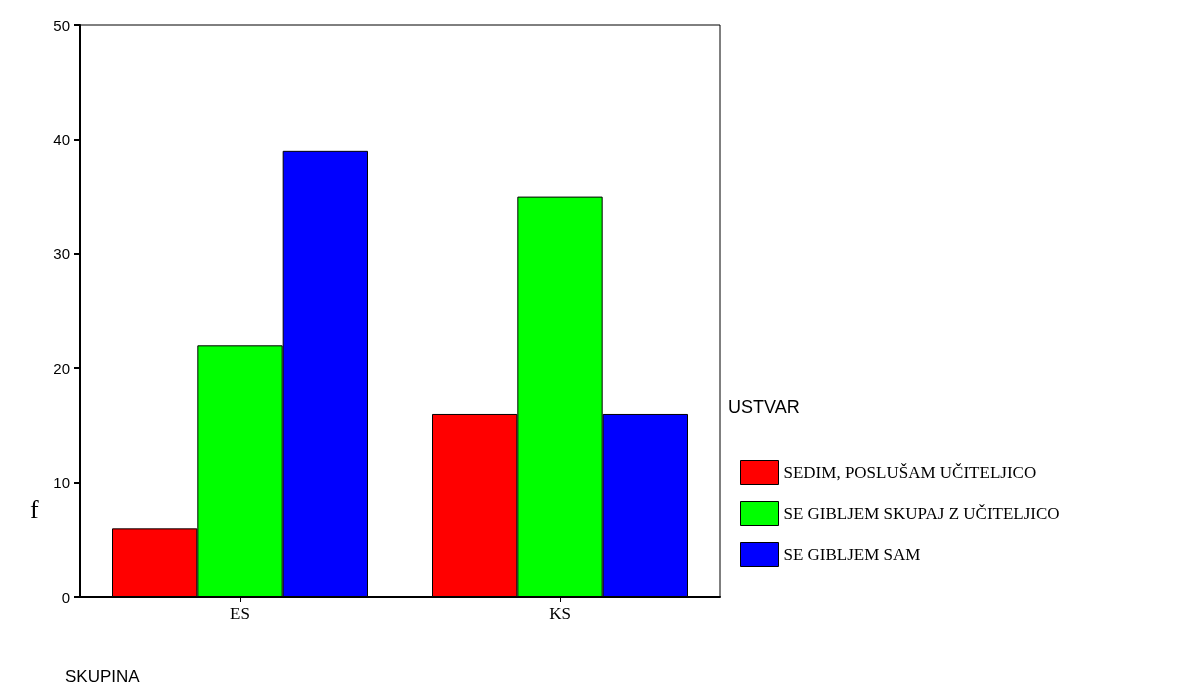  What do you see at coordinates (103, 676) in the screenshot?
I see `x-axis-title: SKUPINA` at bounding box center [103, 676].